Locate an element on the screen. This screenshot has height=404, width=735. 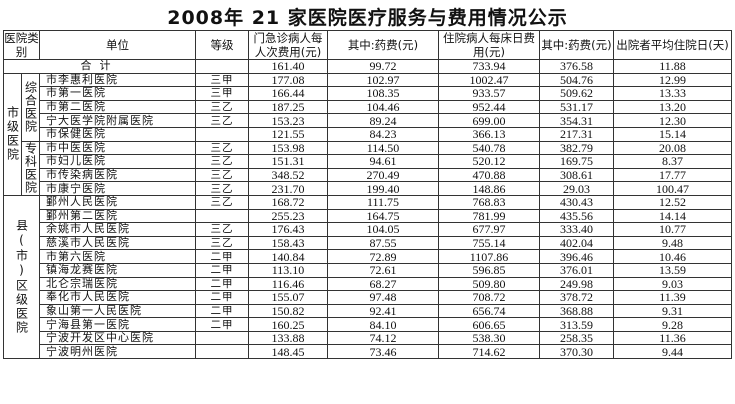
inpatient-drug-cell: 169.75 is located at coordinates (576, 161).